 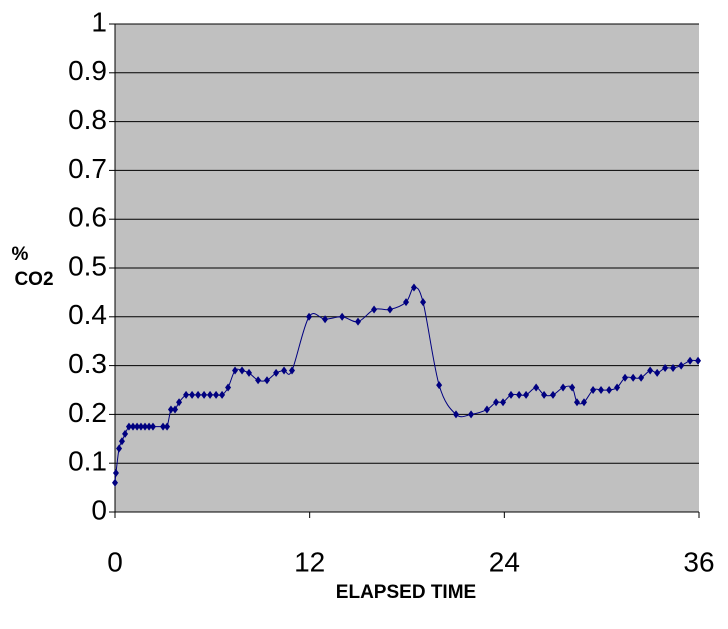 I want to click on x-tick-label: 0, so click(x=115, y=561).